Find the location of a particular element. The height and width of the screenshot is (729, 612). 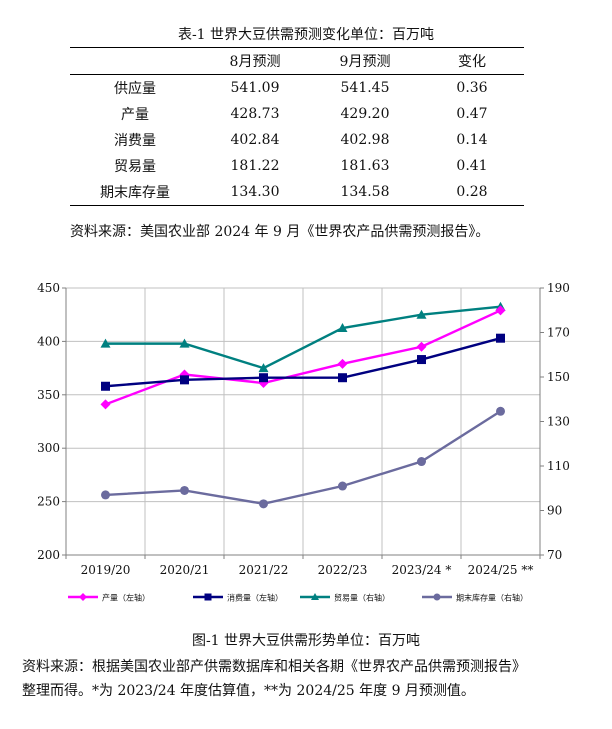

row-label: 消费量 is located at coordinates (135, 141).